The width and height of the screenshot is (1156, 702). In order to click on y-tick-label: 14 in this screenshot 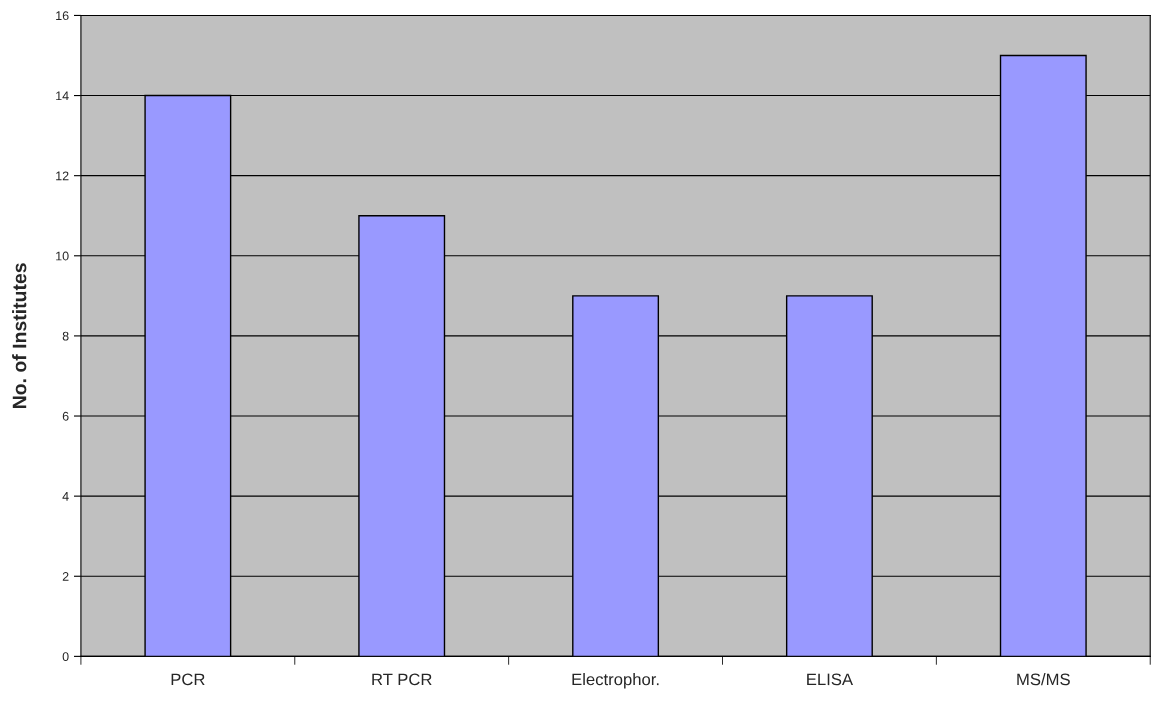, I will do `click(62, 96)`.